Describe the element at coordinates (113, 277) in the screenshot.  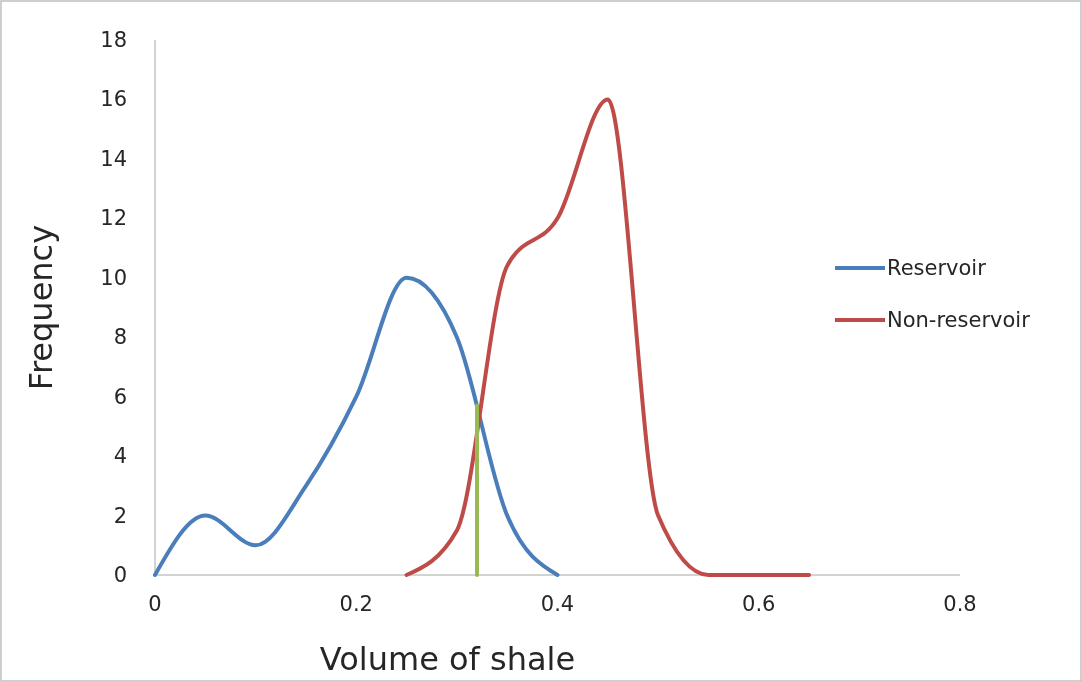
I see `y-tick-label: 10` at that location.